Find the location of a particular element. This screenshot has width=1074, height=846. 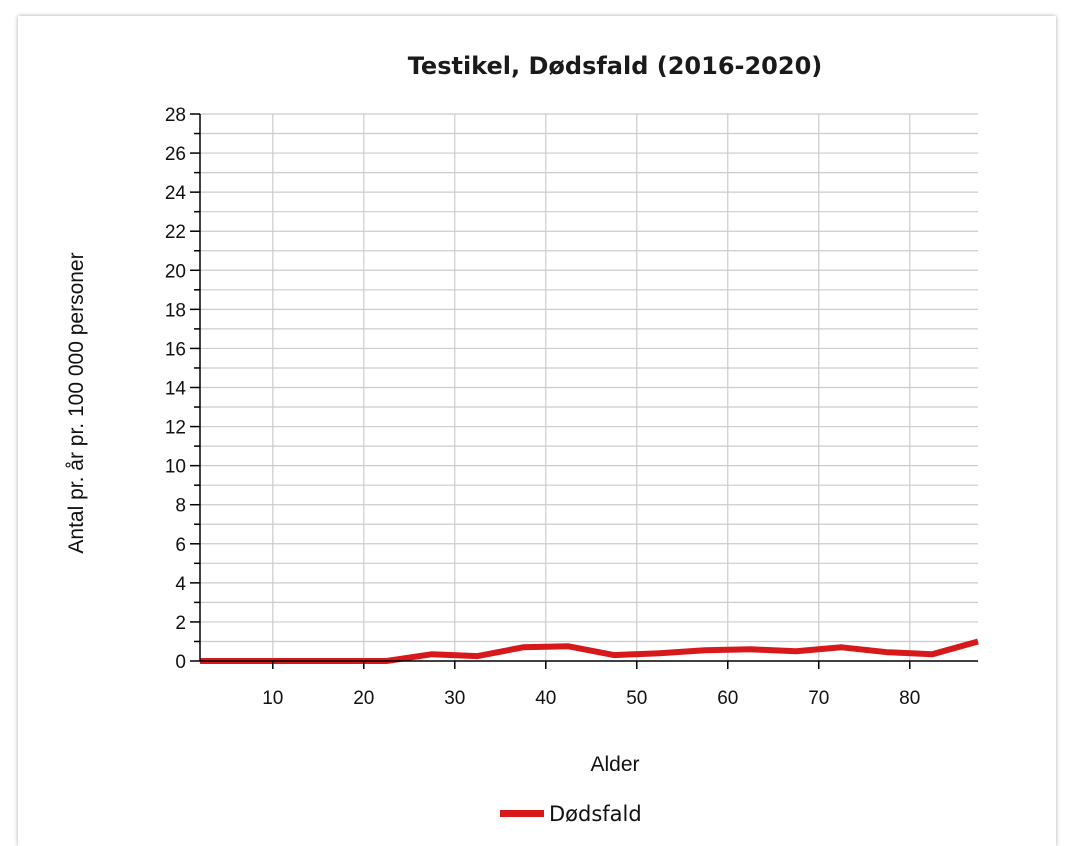

y-tick-label: 22 is located at coordinates (175, 232).